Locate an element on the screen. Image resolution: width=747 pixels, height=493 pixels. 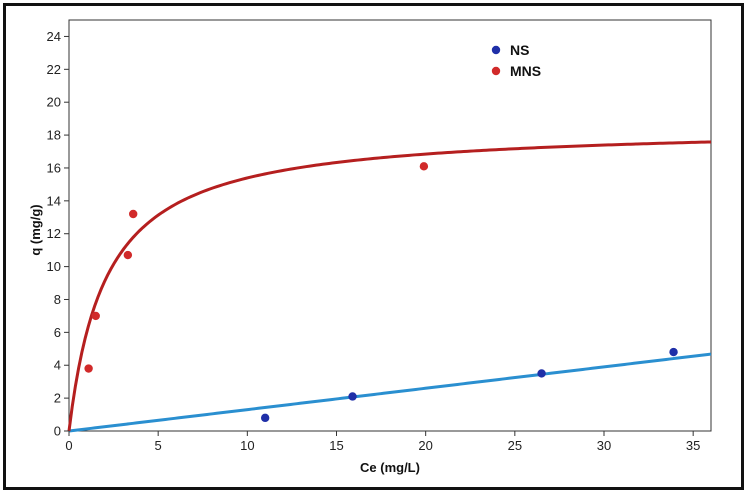
y-tick-label: 12 is located at coordinates (54, 233).